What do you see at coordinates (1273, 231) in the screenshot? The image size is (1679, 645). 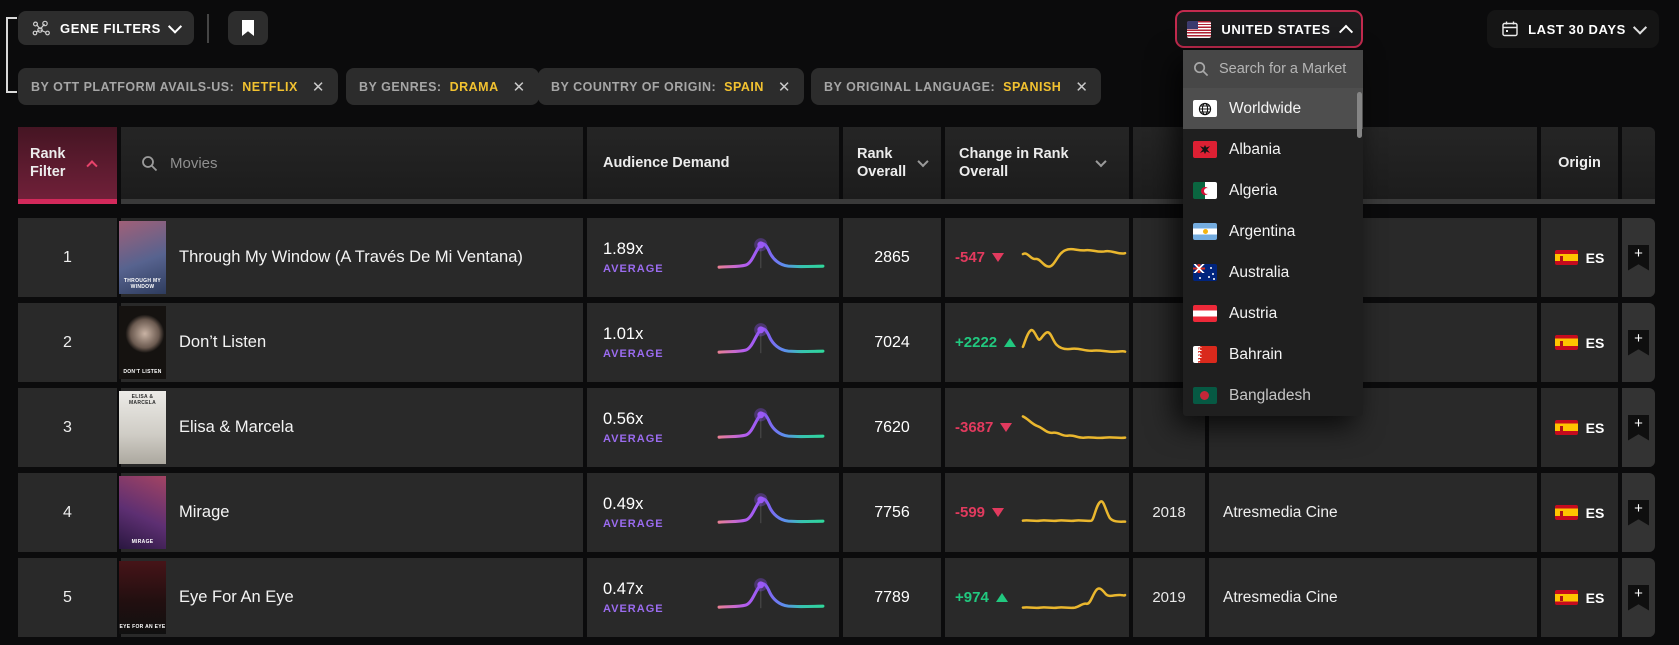 I see `market-option-argentina: Argentina` at bounding box center [1273, 231].